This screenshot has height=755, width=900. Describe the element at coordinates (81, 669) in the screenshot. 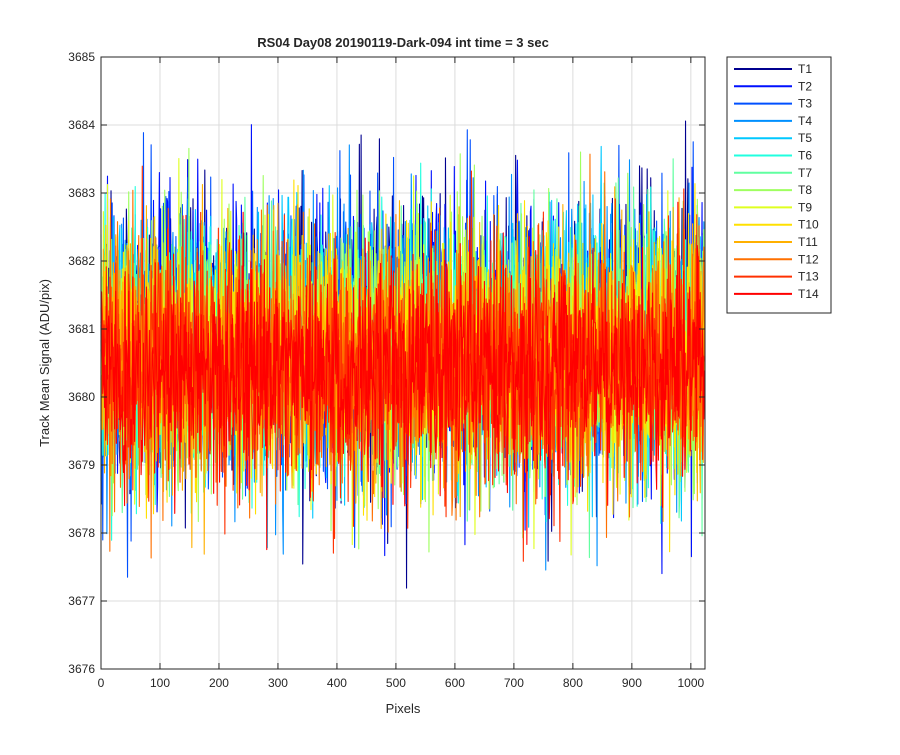

I see `y-tick-label: 3676` at that location.